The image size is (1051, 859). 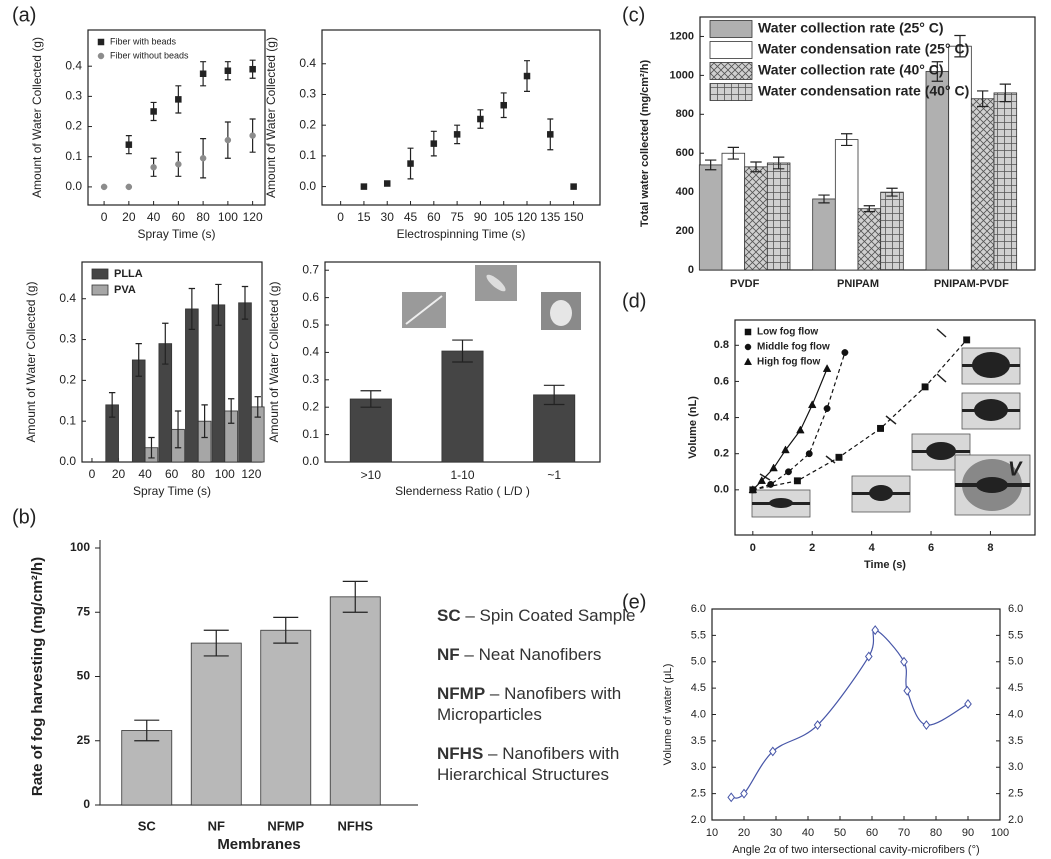 I want to click on panel-label: (b), so click(x=24, y=517).